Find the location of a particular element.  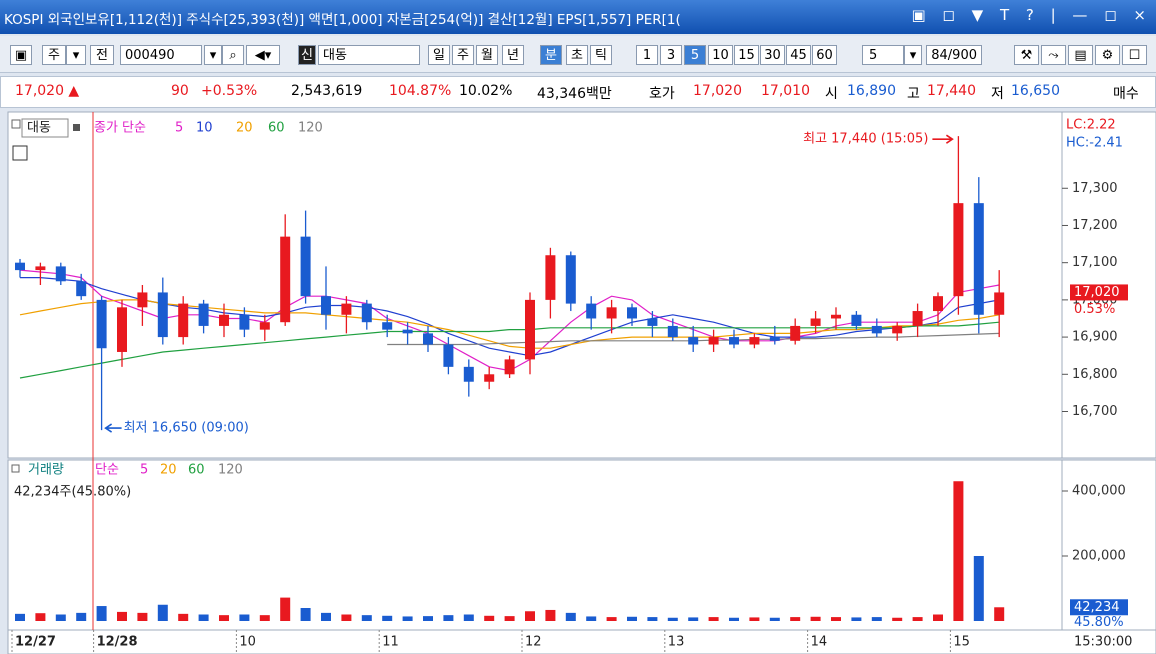

quote-field: 17,010 is located at coordinates (785, 91).